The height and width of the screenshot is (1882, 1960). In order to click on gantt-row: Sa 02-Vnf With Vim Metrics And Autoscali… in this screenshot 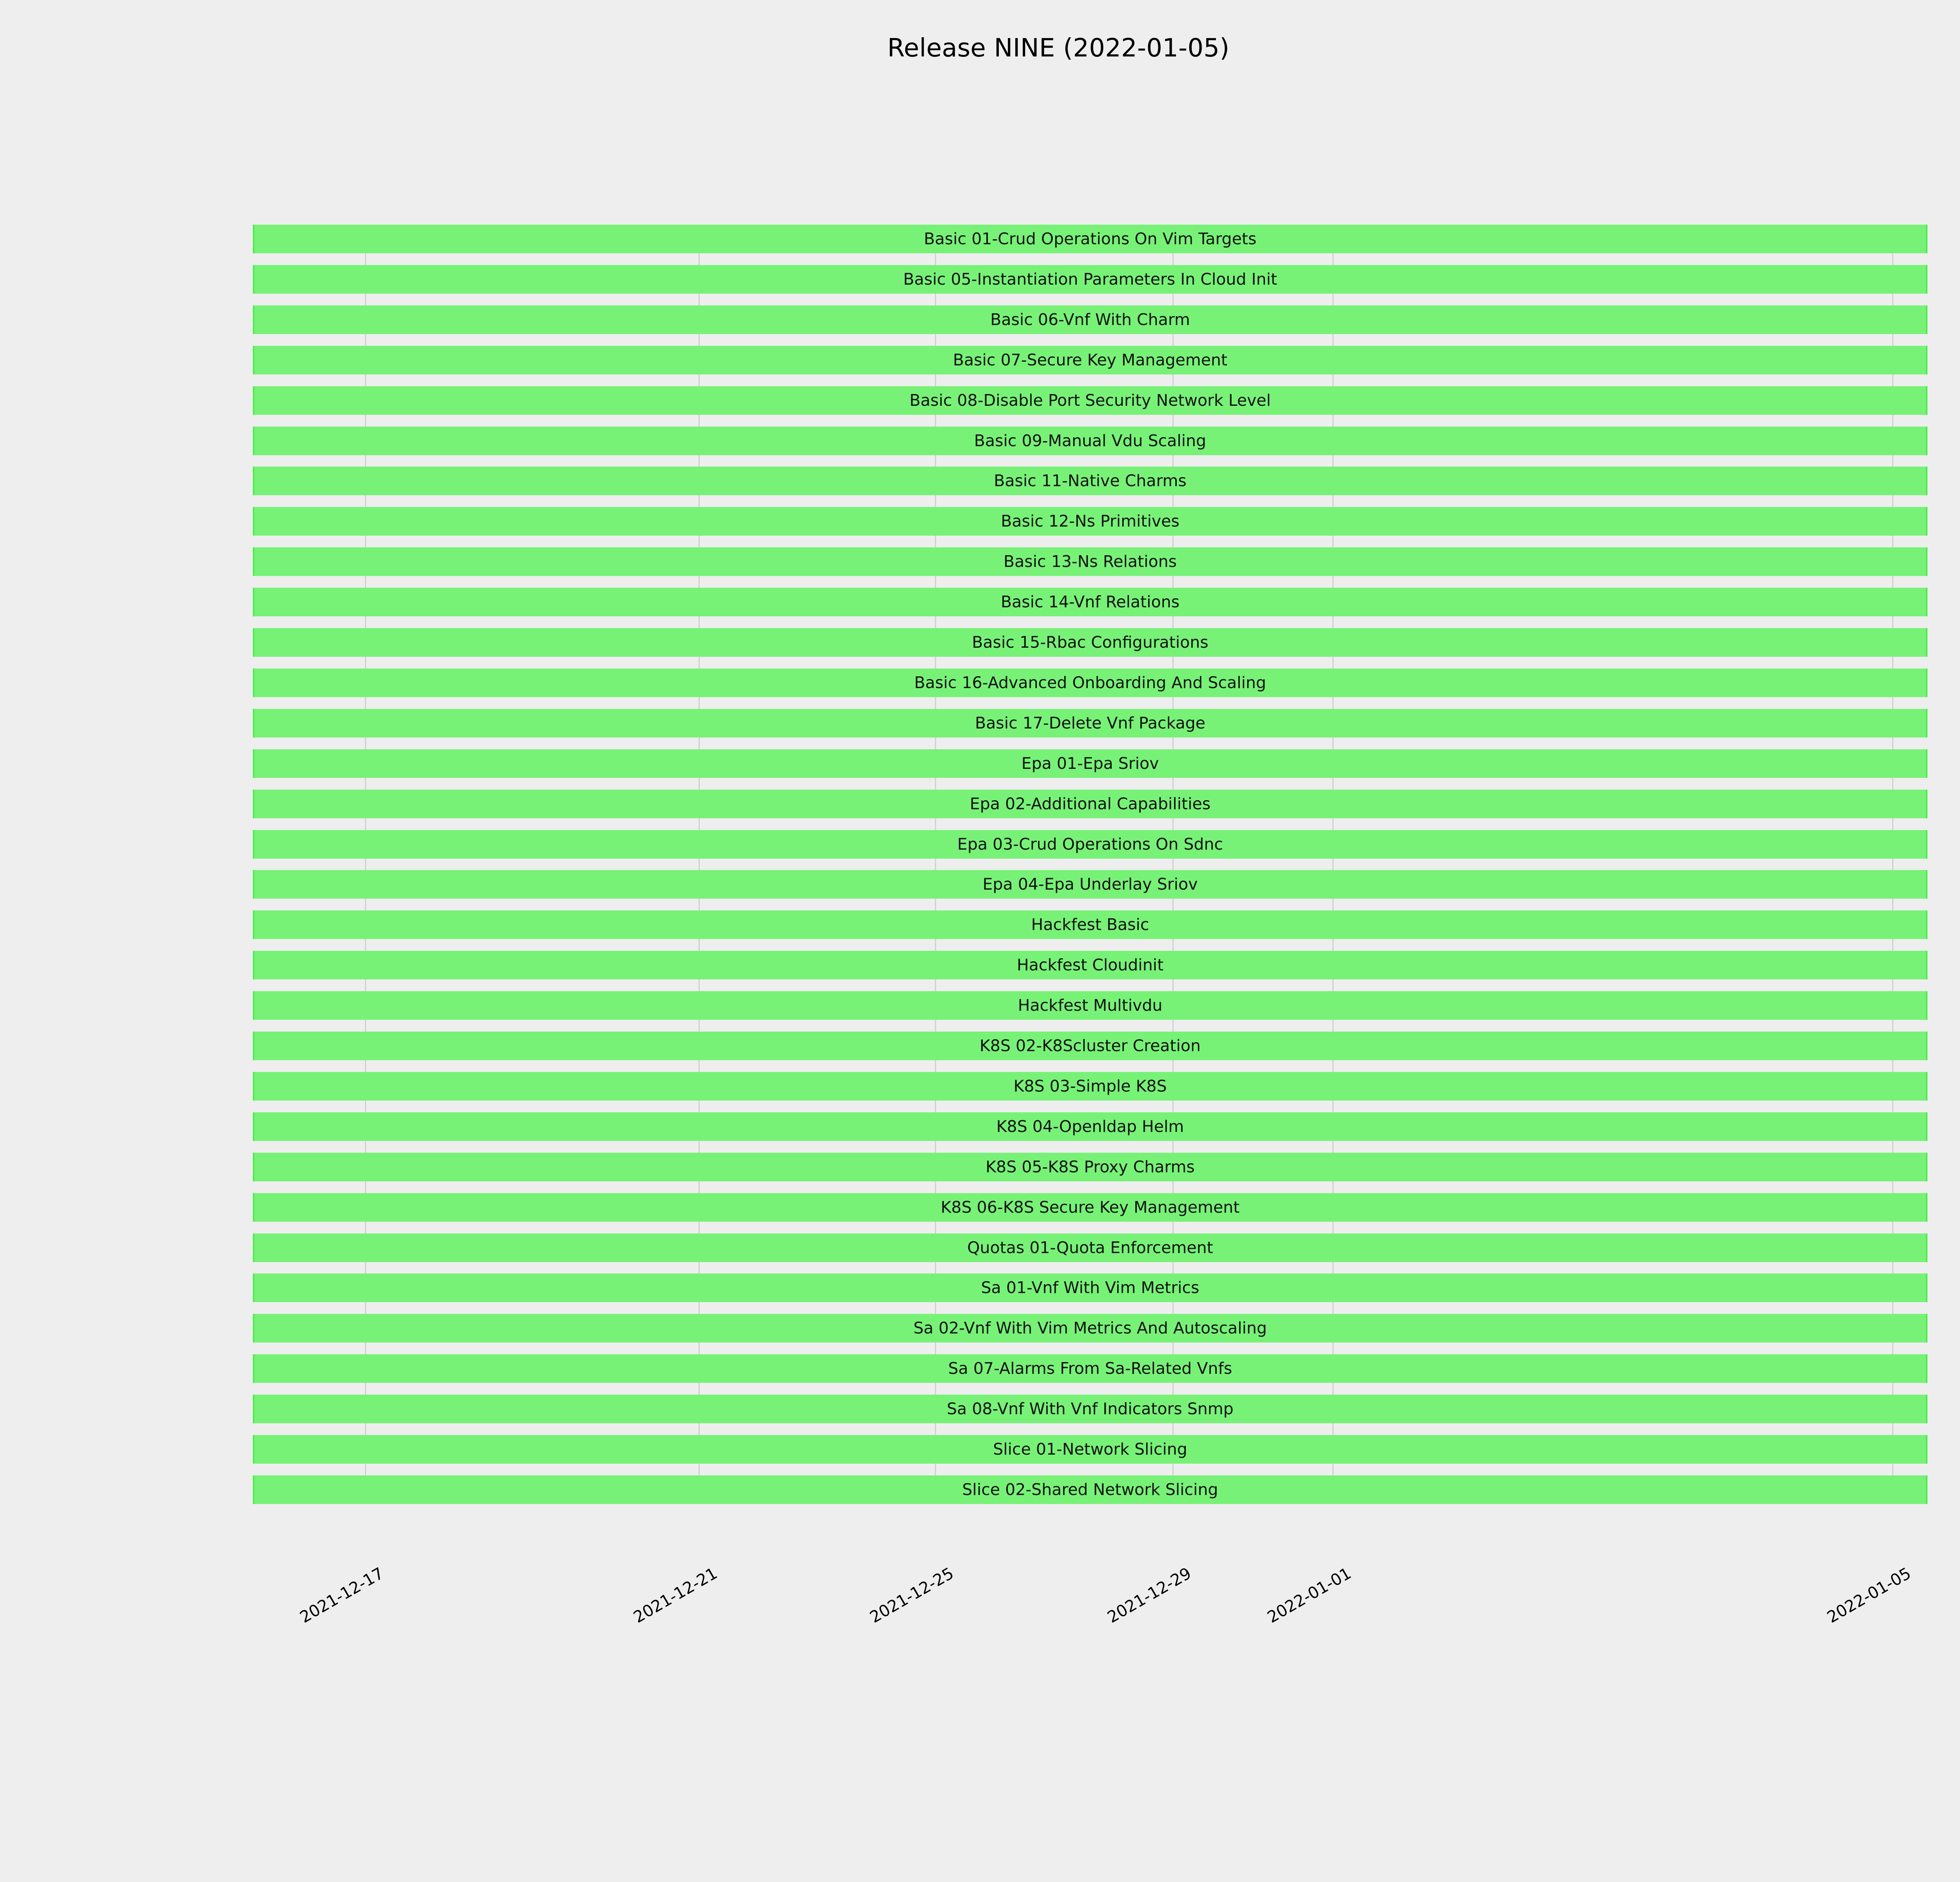, I will do `click(1090, 1328)`.